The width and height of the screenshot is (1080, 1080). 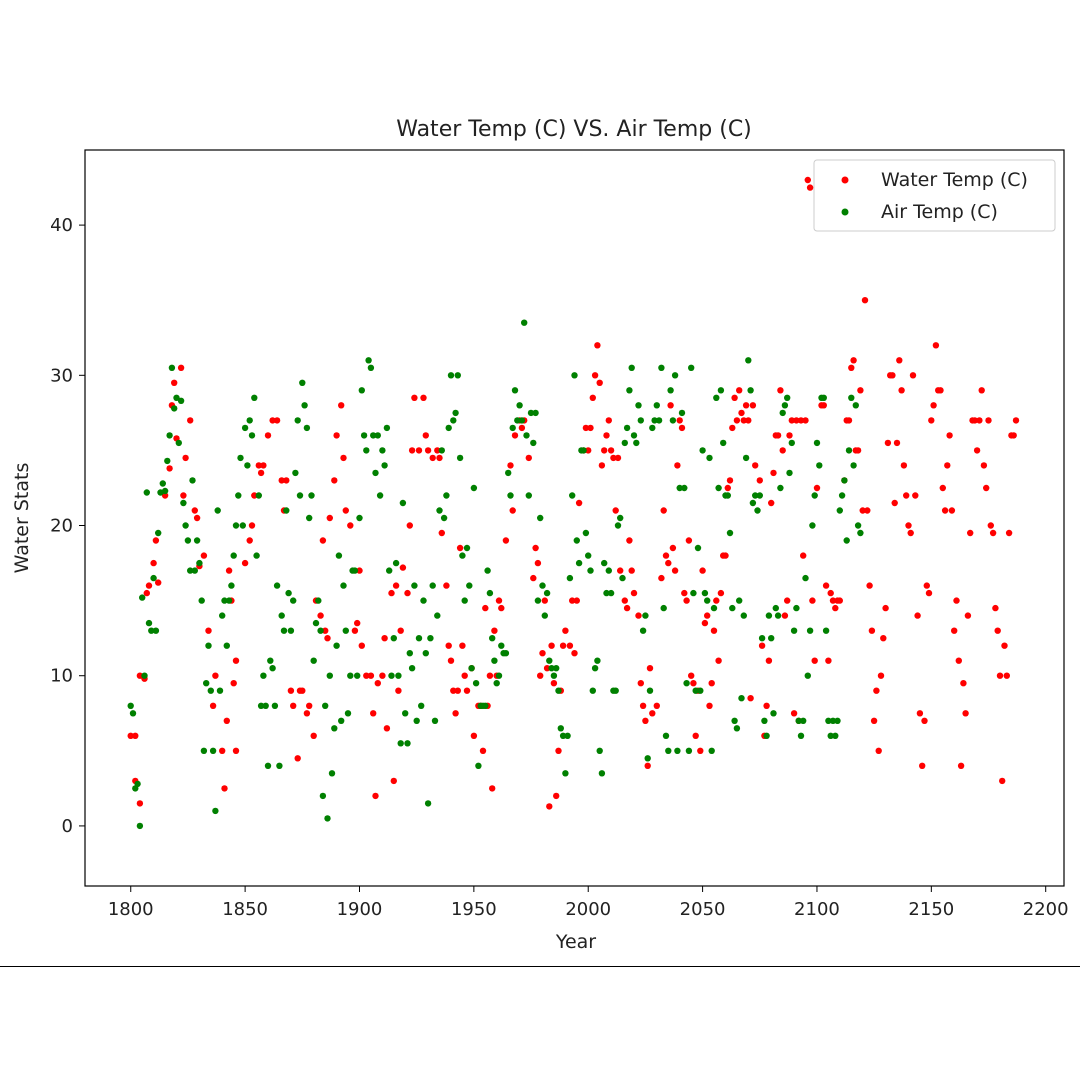 I want to click on y-axis-label: Water Stats, so click(x=22, y=518).